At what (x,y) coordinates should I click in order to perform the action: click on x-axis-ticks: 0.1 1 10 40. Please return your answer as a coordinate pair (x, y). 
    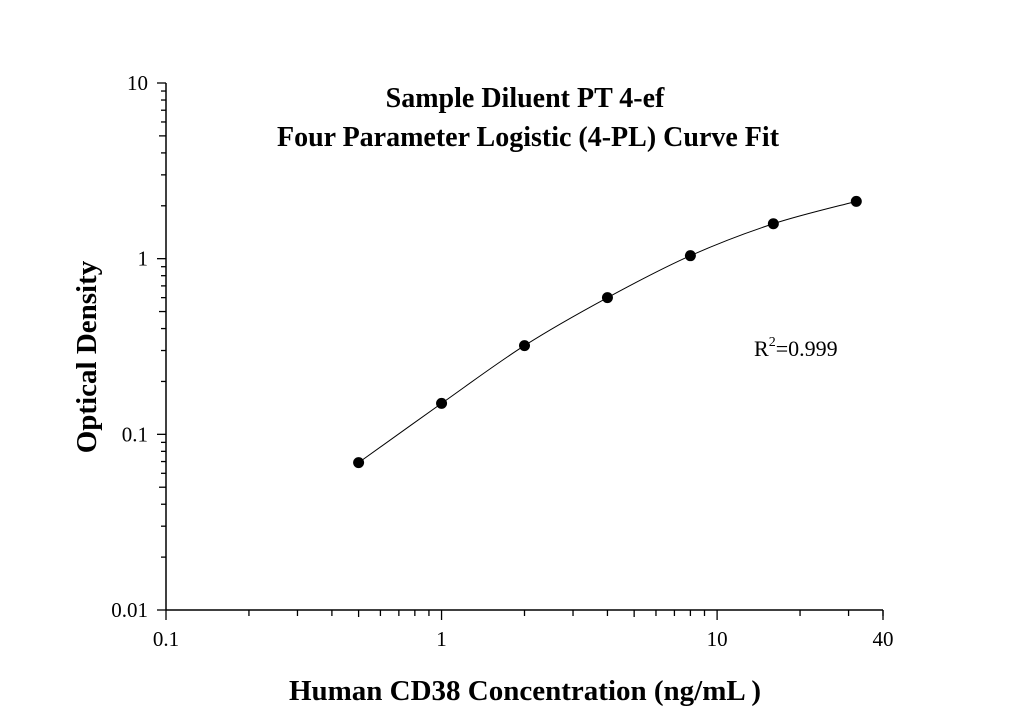
    Looking at the image, I should click on (523, 630).